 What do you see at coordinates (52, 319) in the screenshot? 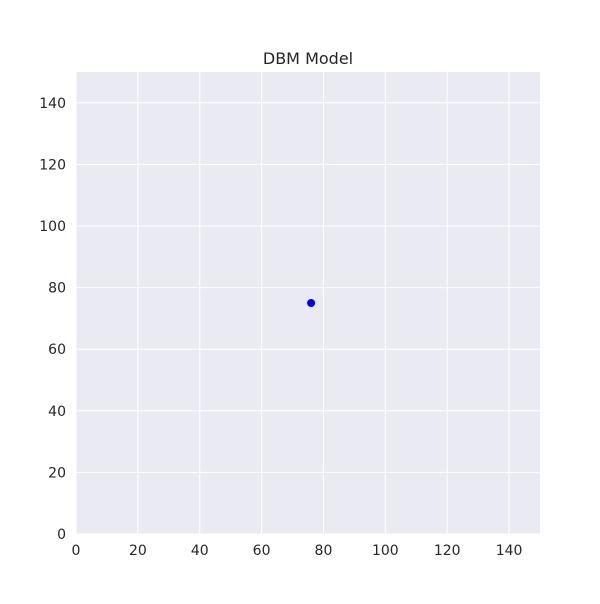
I see `y-axis-ticks: 0 20 40 60 80 100 120 140` at bounding box center [52, 319].